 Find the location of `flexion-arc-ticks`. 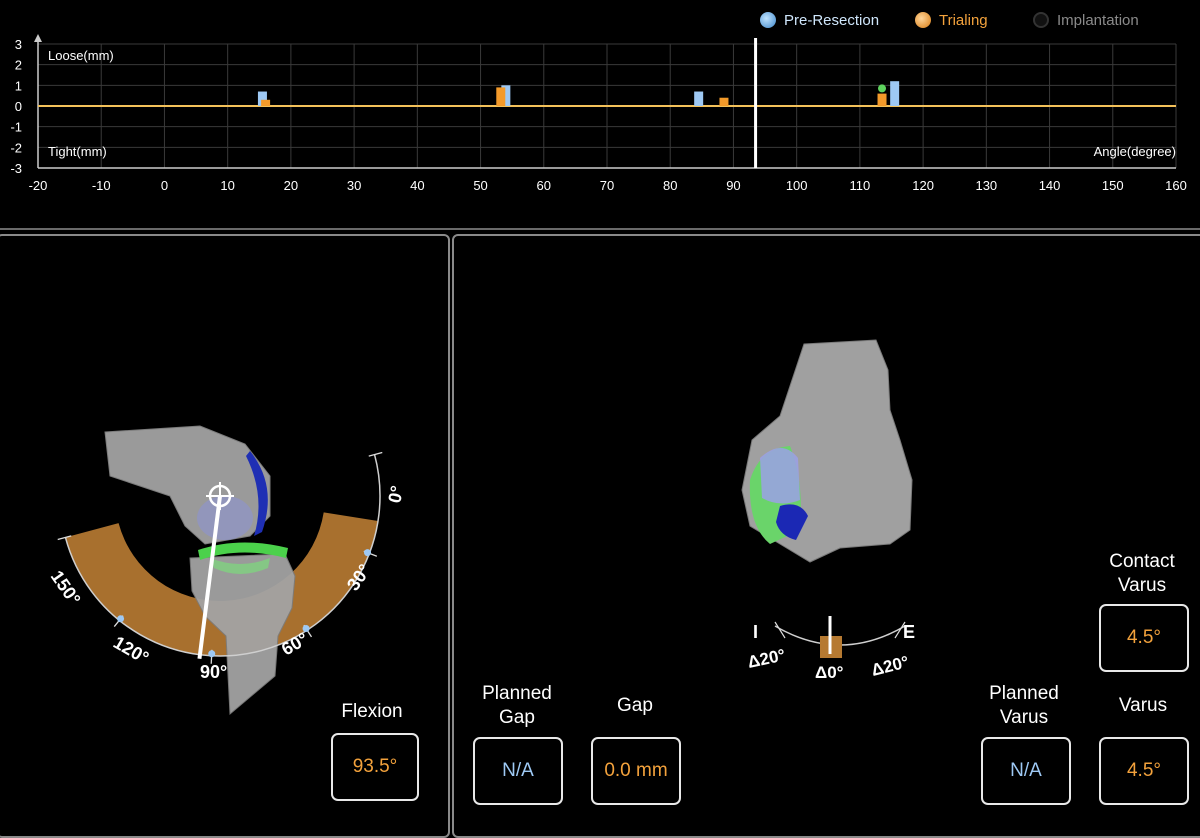

flexion-arc-ticks is located at coordinates (220, 557).